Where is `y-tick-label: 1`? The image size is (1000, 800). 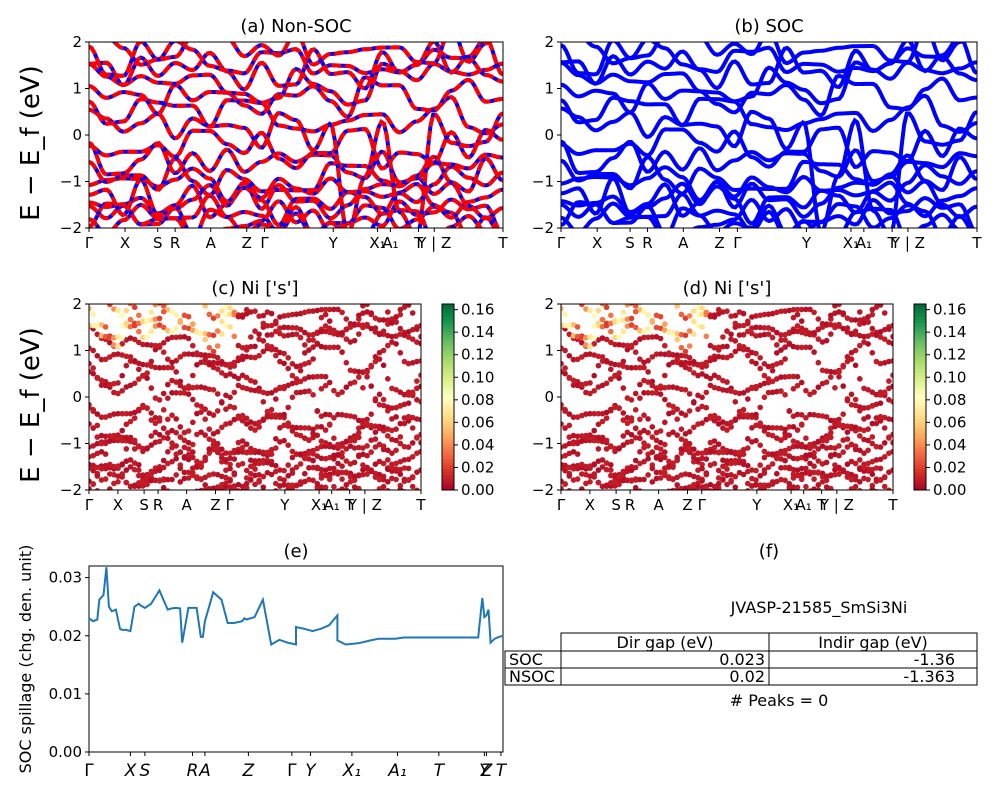
y-tick-label: 1 is located at coordinates (549, 351).